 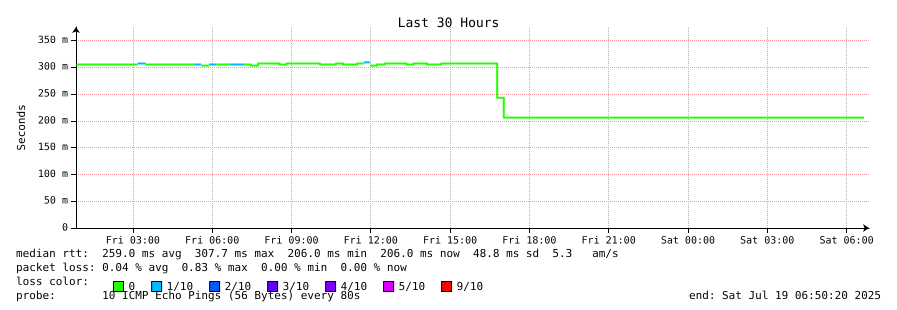 I want to click on x-tick-label: Fri 18:00, so click(x=529, y=241).